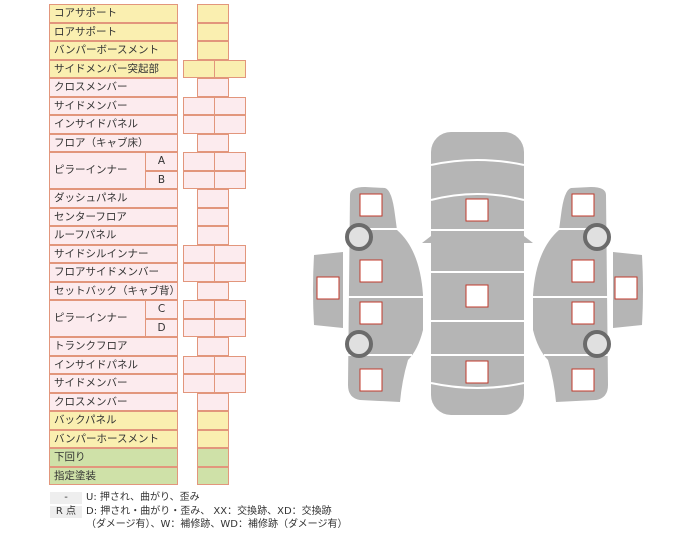  I want to click on car-right-side, so click(570, 294).